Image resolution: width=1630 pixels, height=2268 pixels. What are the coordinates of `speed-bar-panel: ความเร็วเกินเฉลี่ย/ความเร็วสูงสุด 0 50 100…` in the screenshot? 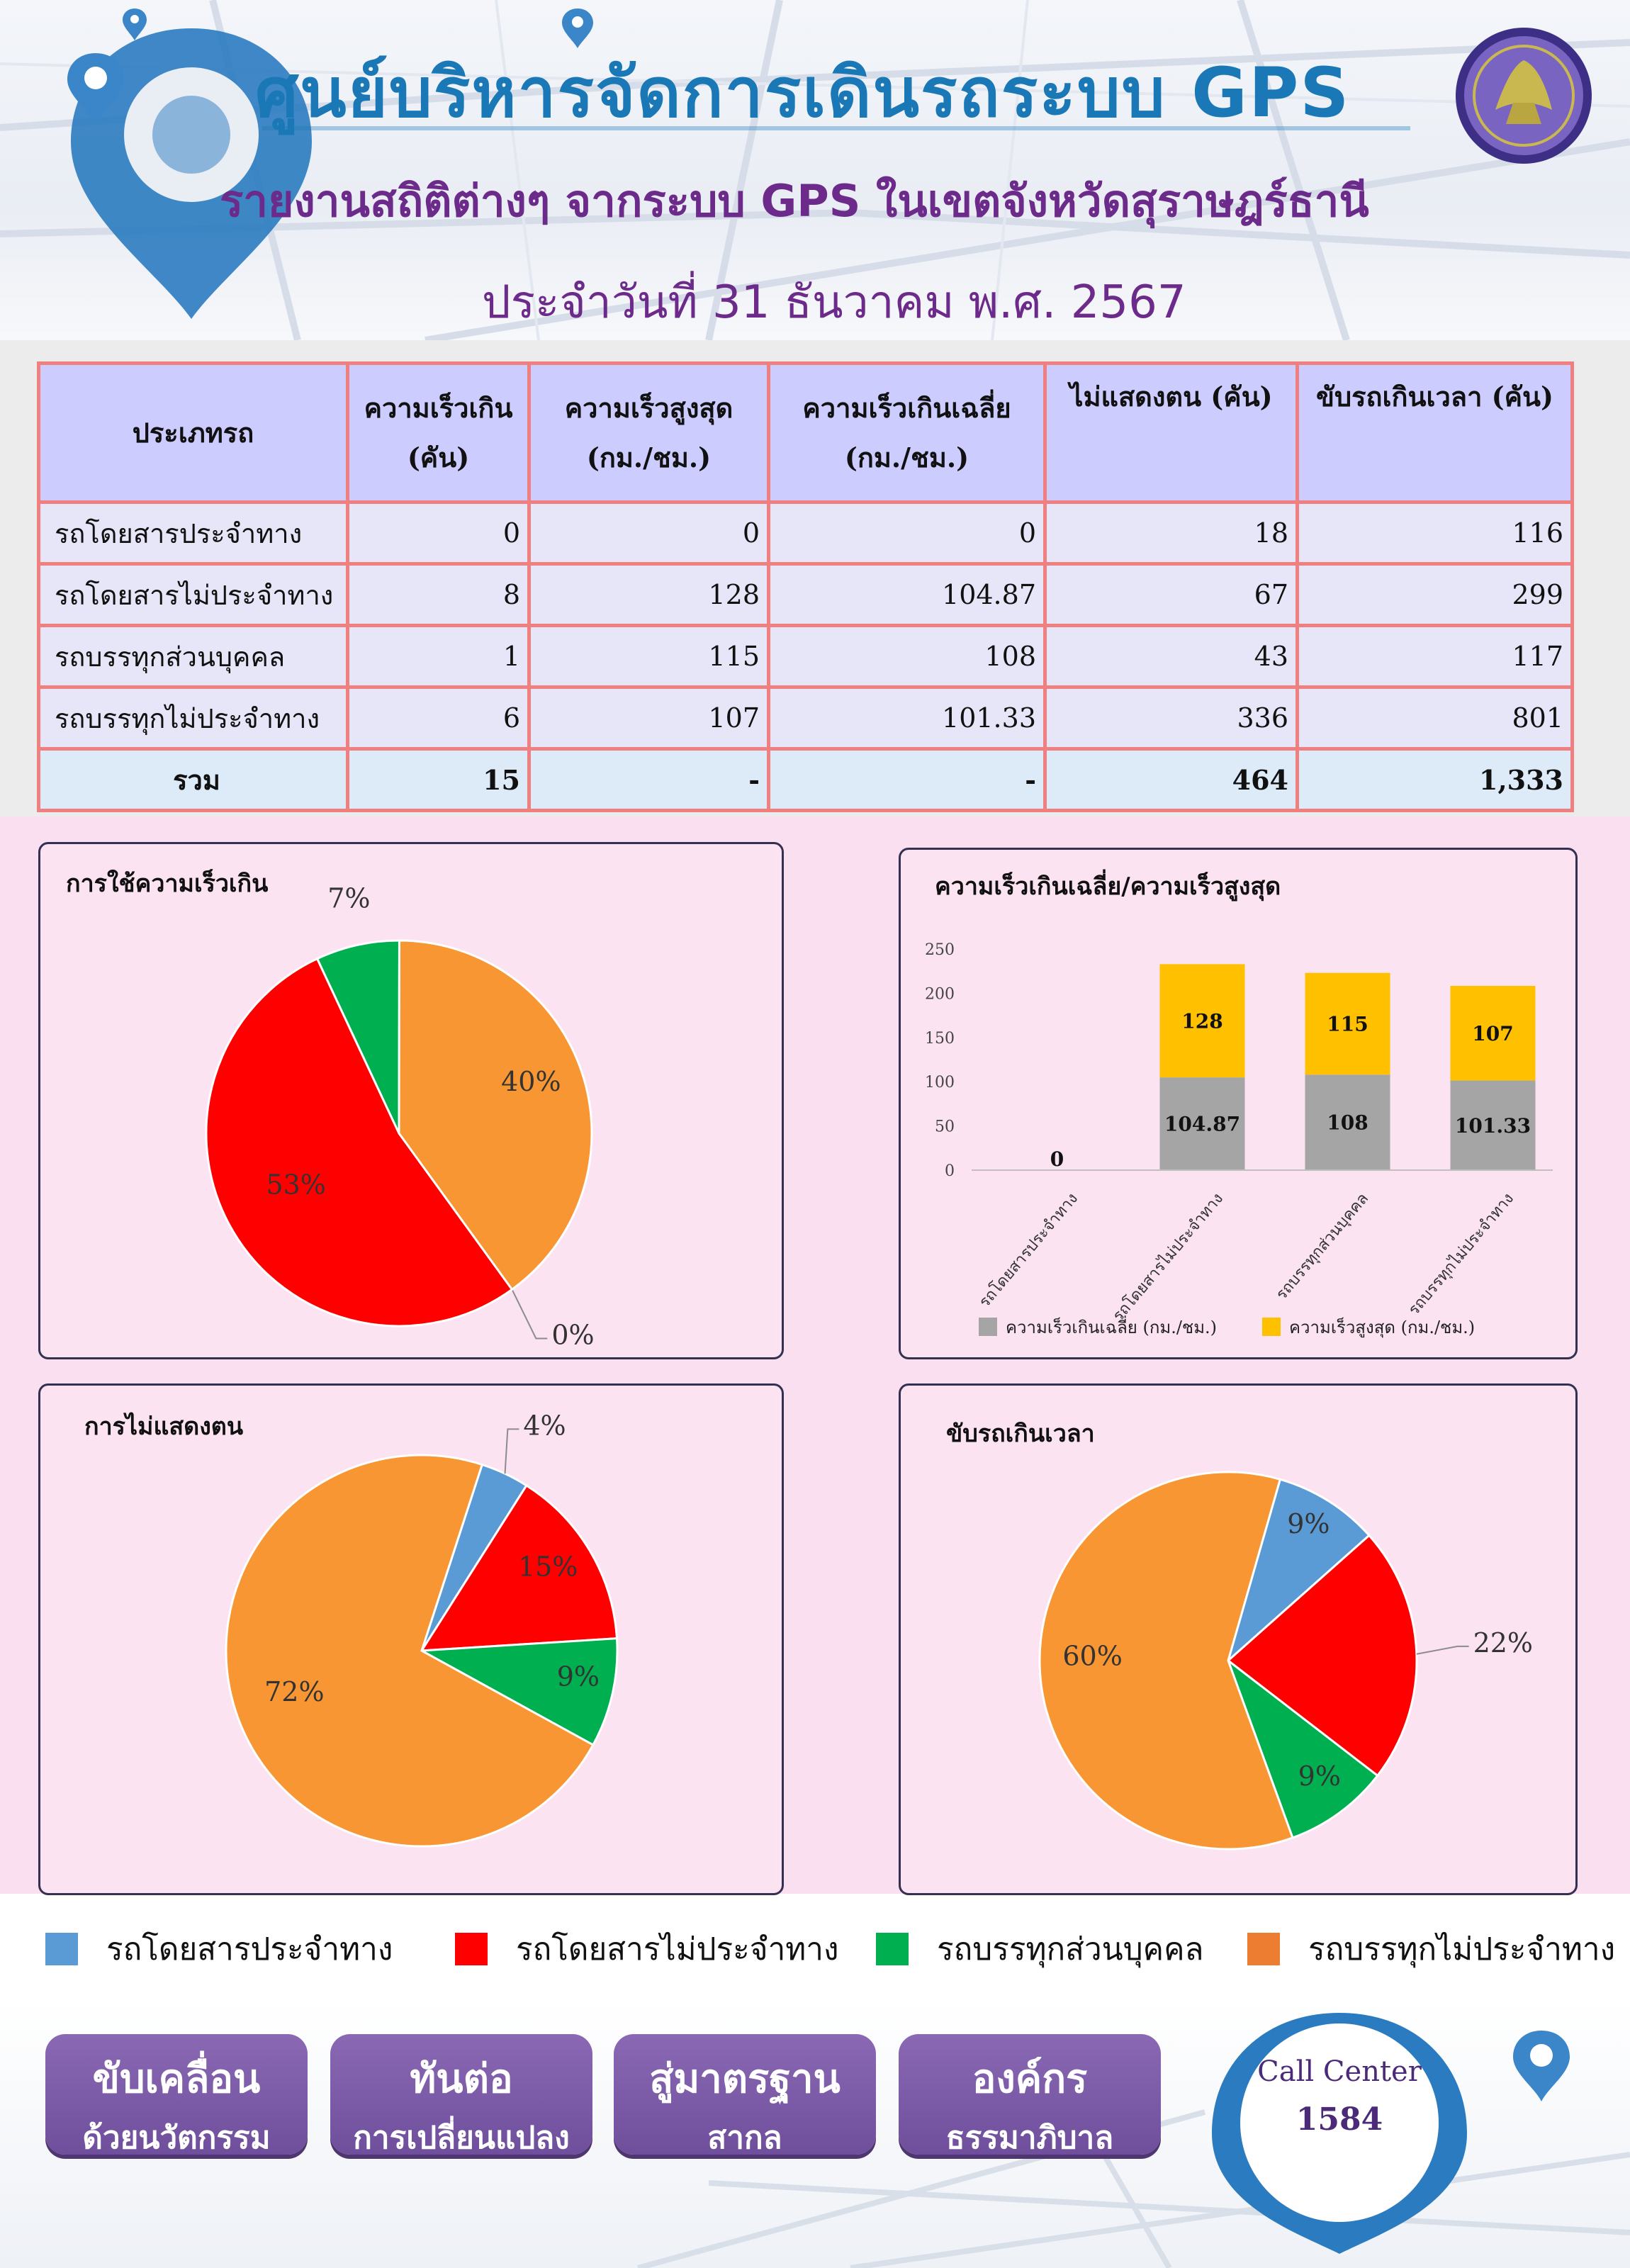 It's located at (1238, 1103).